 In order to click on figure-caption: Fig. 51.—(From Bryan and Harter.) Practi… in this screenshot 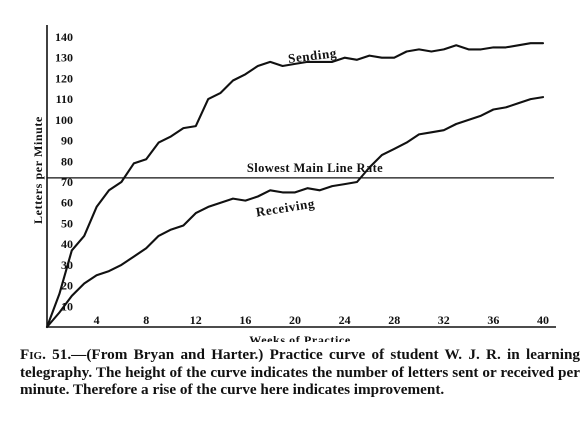, I will do `click(300, 372)`.